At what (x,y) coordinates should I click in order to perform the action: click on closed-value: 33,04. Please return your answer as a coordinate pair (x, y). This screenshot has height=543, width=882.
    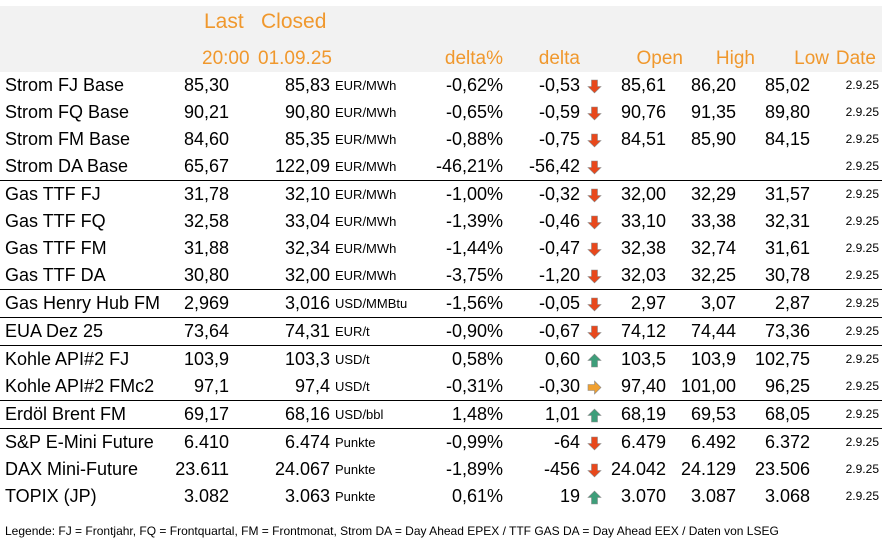
    Looking at the image, I should click on (307, 221).